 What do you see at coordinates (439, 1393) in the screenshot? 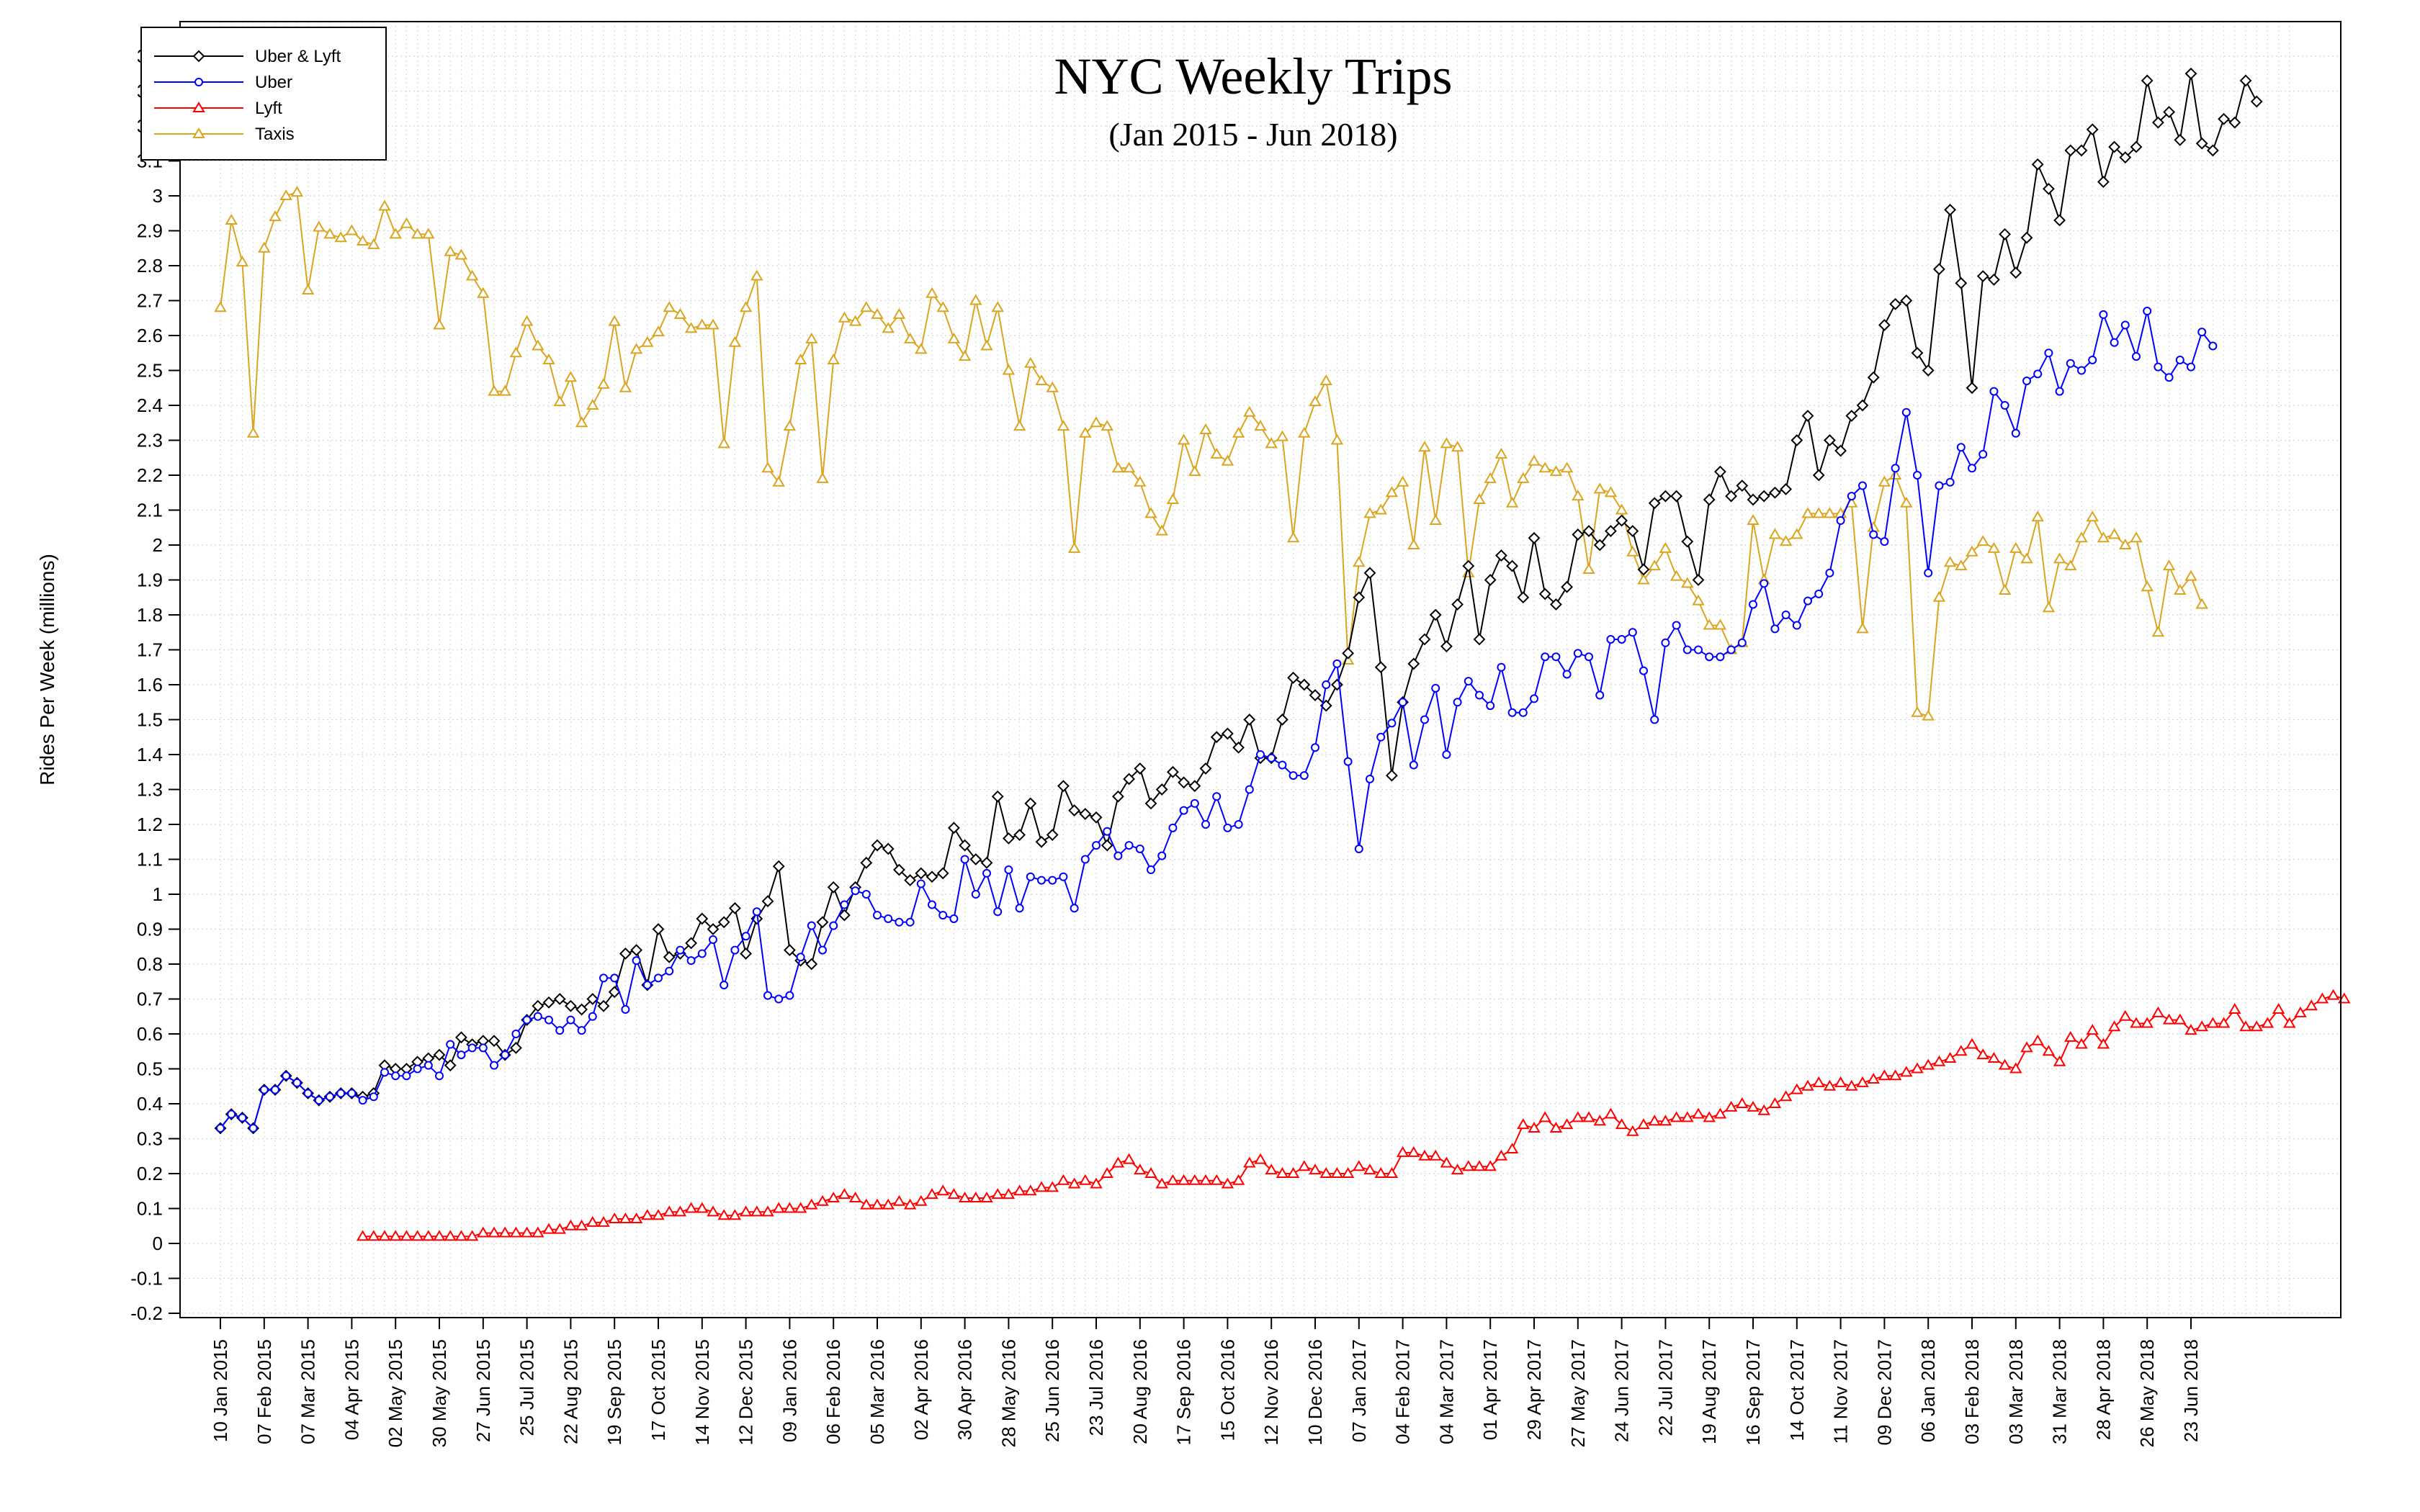
I see `x-tick-label: 30 May 2015` at bounding box center [439, 1393].